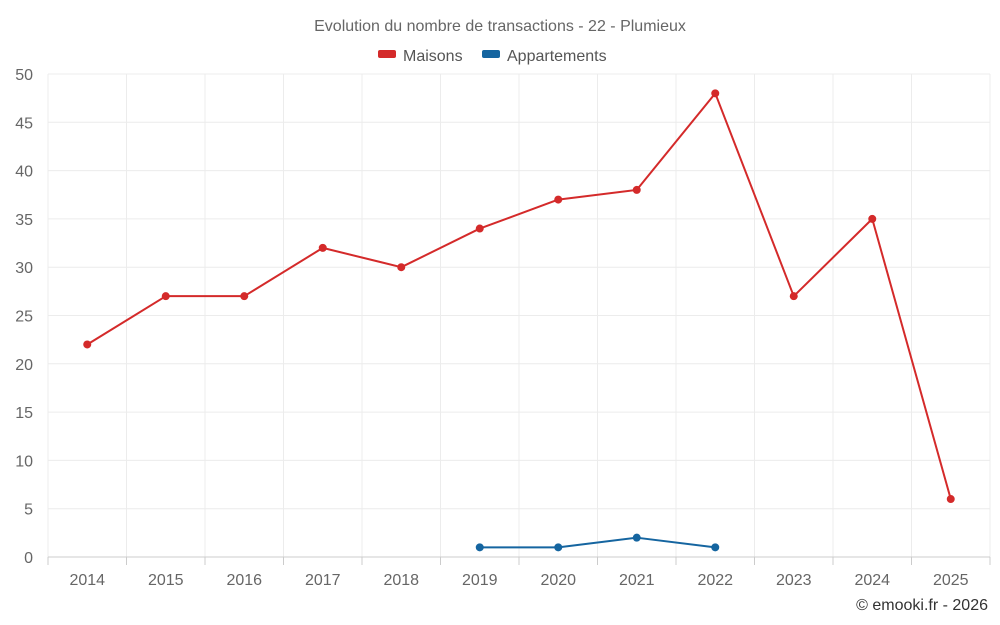 The image size is (1000, 625). I want to click on y-tick-label: 30, so click(24, 268).